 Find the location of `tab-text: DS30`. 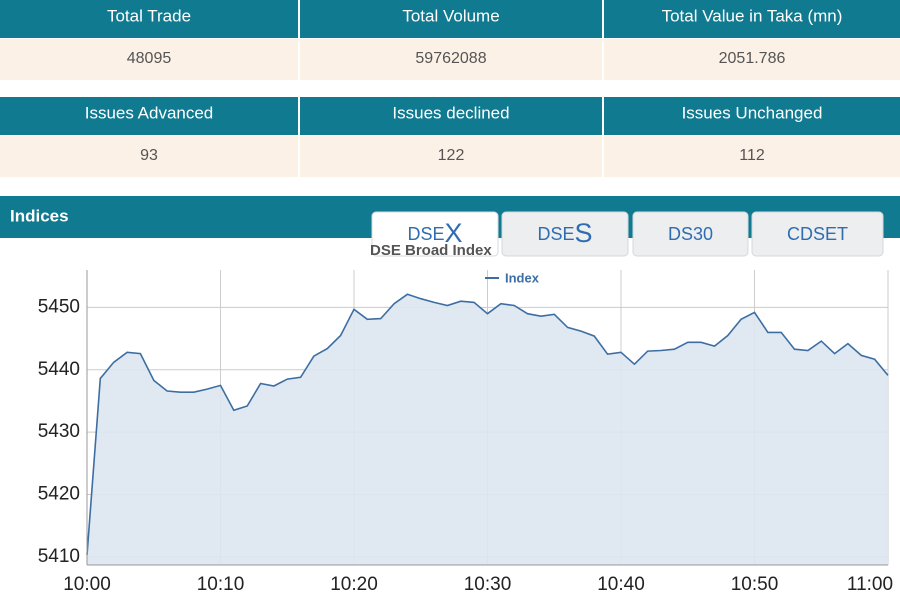

tab-text: DS30 is located at coordinates (690, 234).